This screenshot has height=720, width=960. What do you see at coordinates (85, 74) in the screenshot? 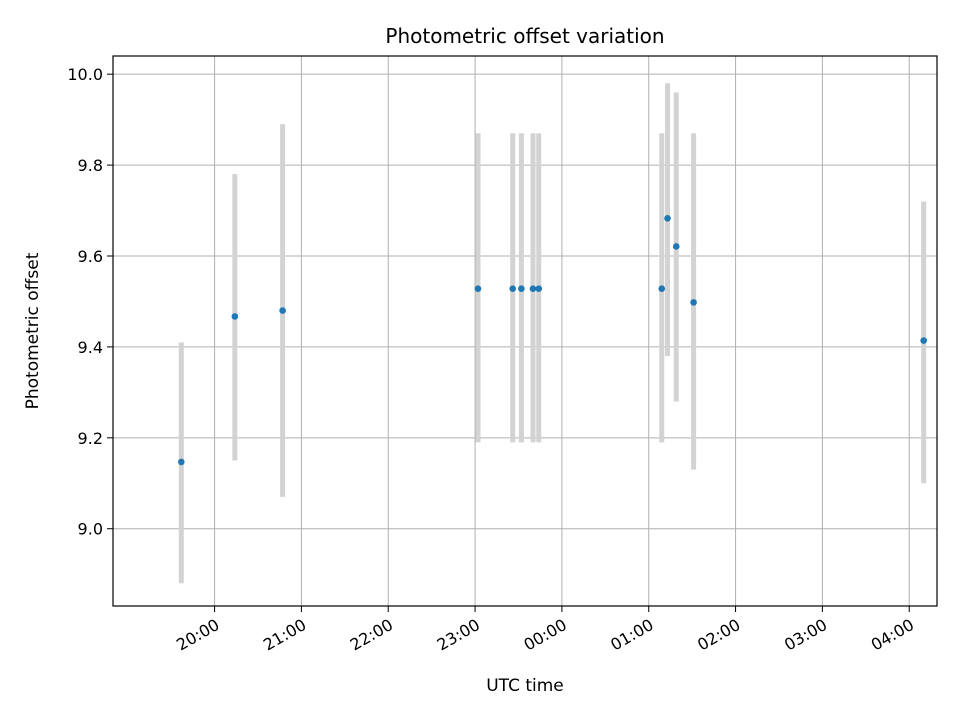
I see `y-tick-label: 10.0` at bounding box center [85, 74].